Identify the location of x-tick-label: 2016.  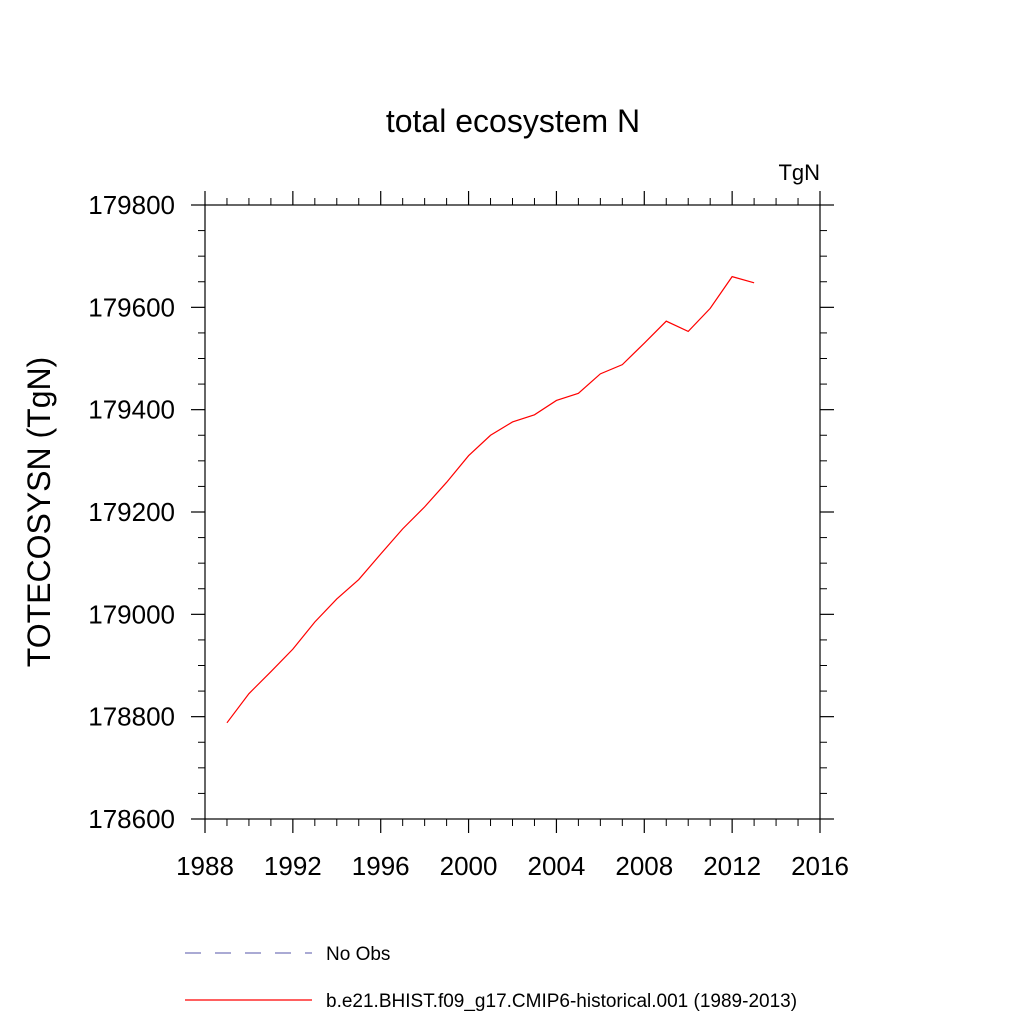
(820, 866).